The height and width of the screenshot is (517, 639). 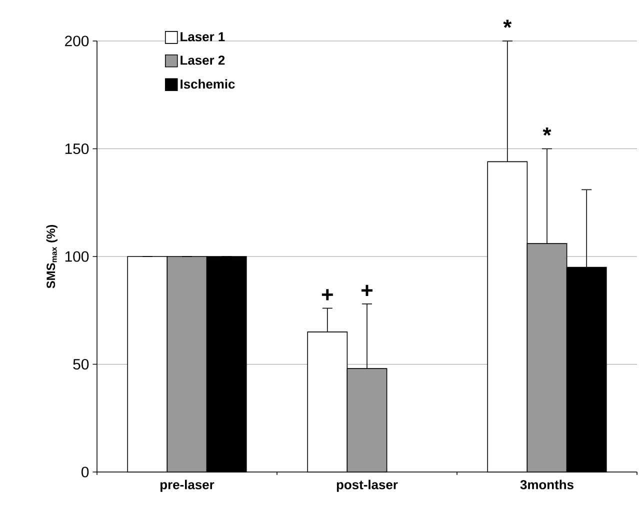 I want to click on legend-label: Laser 2, so click(x=202, y=60).